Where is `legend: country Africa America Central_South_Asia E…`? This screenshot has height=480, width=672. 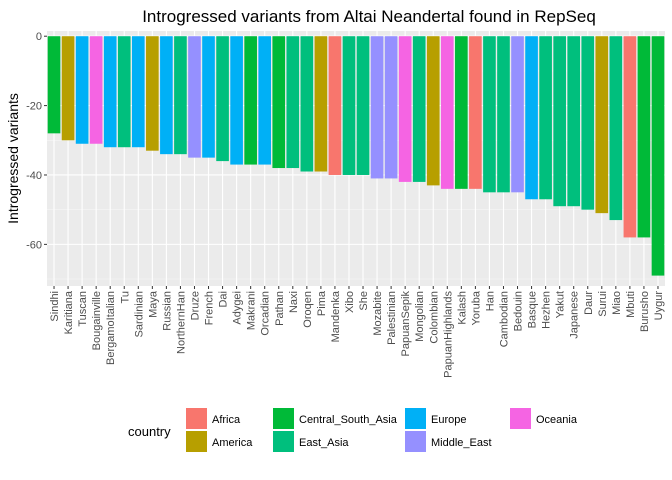
legend: country Africa America Central_South_Asia E… is located at coordinates (353, 430).